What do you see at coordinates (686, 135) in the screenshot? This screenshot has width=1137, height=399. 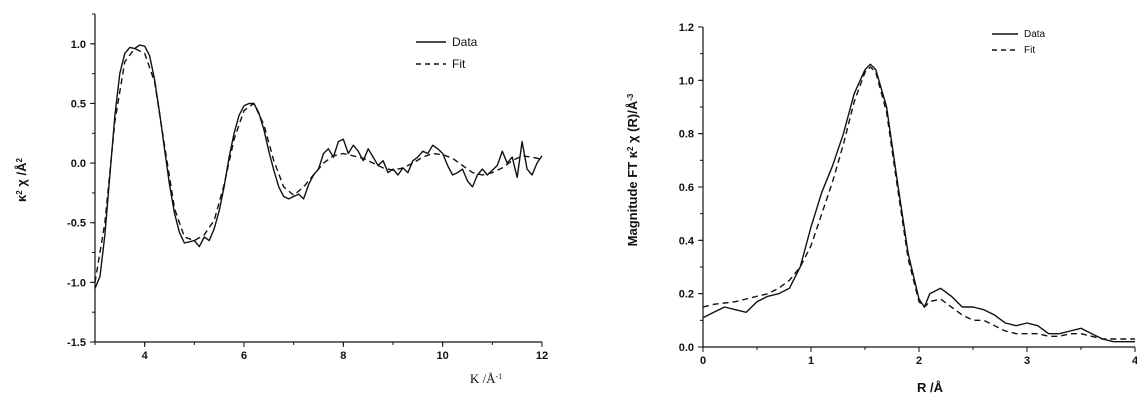 I see `y-tick-label: 0.8` at bounding box center [686, 135].